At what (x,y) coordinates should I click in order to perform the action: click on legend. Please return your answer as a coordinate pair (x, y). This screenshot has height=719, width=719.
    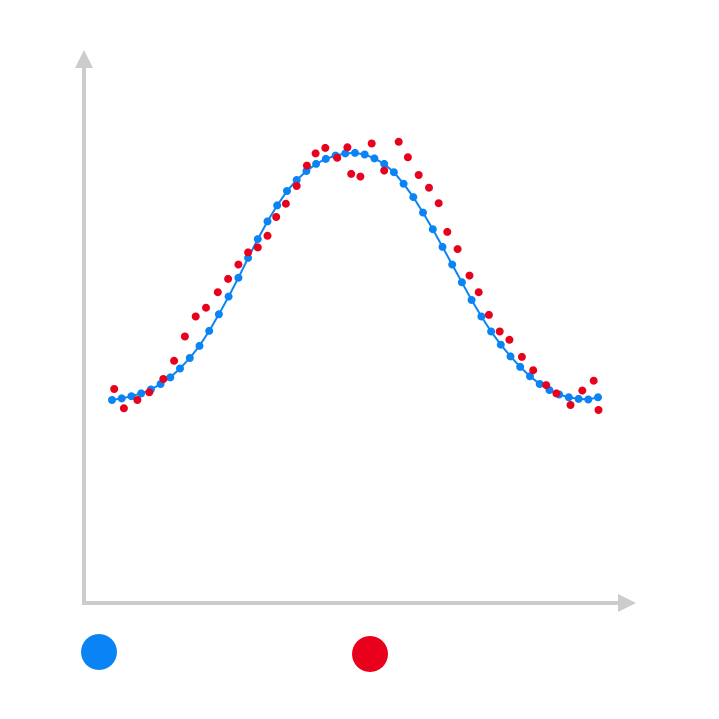
    Looking at the image, I should click on (234, 653).